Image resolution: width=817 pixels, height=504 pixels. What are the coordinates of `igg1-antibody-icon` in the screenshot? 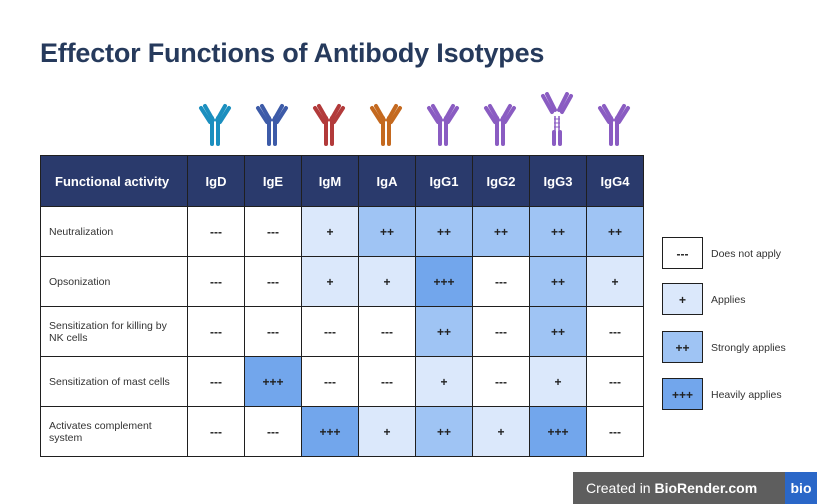 It's located at (443, 121).